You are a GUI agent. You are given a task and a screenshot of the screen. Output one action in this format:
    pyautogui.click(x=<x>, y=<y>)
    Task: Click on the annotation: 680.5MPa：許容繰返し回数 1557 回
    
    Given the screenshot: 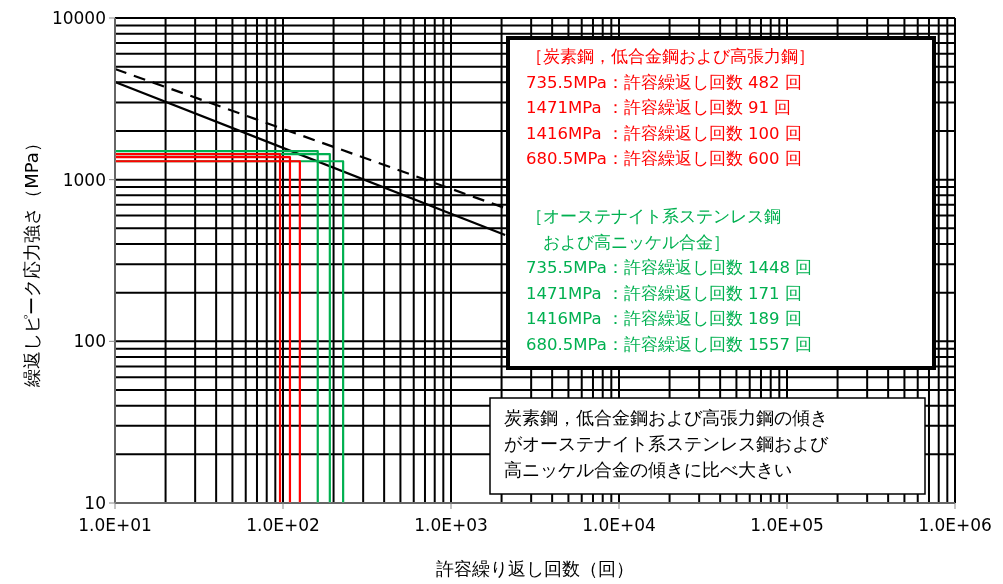 What is the action you would take?
    pyautogui.click(x=669, y=344)
    